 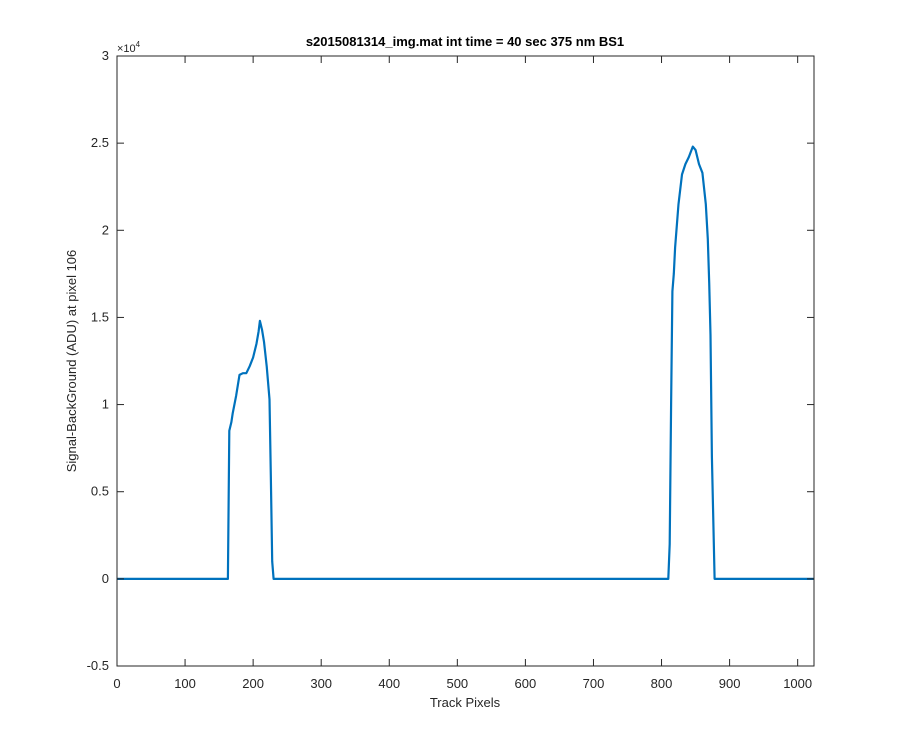 What do you see at coordinates (100, 491) in the screenshot?
I see `y-tick-label: 0.5` at bounding box center [100, 491].